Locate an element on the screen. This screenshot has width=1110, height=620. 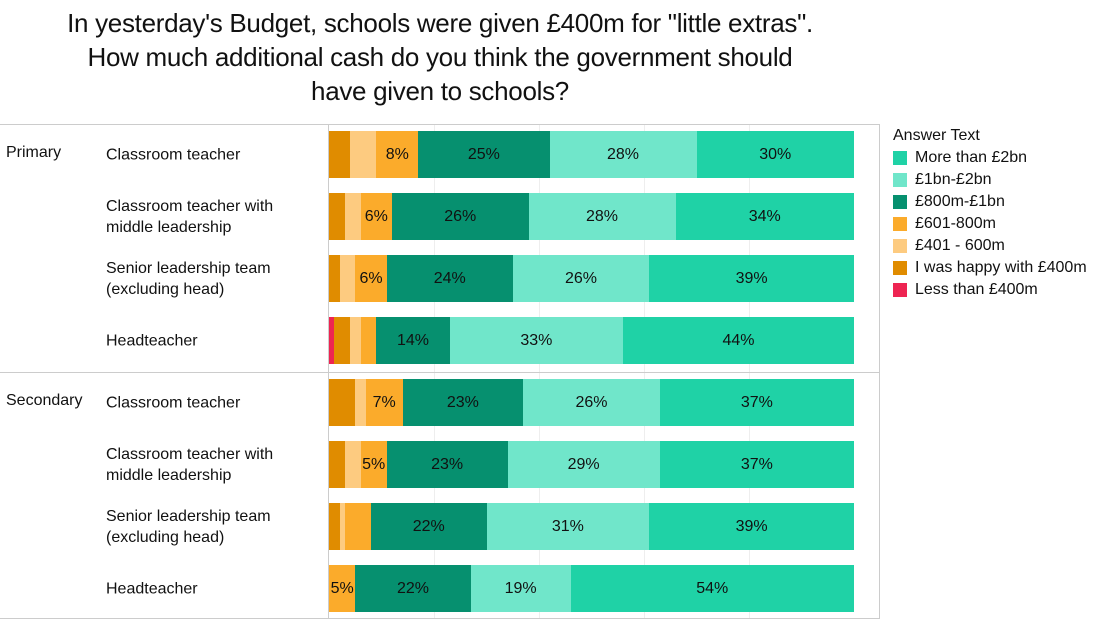
legend-label: £401 - 600m is located at coordinates (960, 245).